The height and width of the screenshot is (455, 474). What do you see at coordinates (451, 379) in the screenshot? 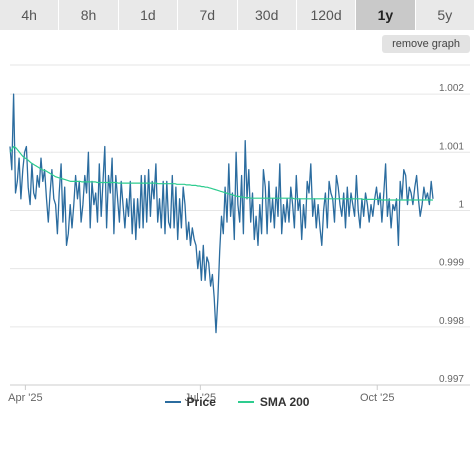
I see `y-tick-label: 0.997` at bounding box center [451, 379].